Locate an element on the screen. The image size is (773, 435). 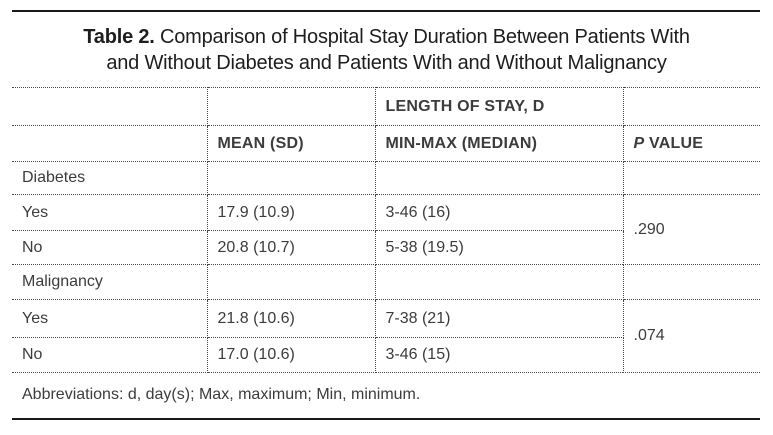
table-row-malignancy-category: Malignancy is located at coordinates (386, 282).